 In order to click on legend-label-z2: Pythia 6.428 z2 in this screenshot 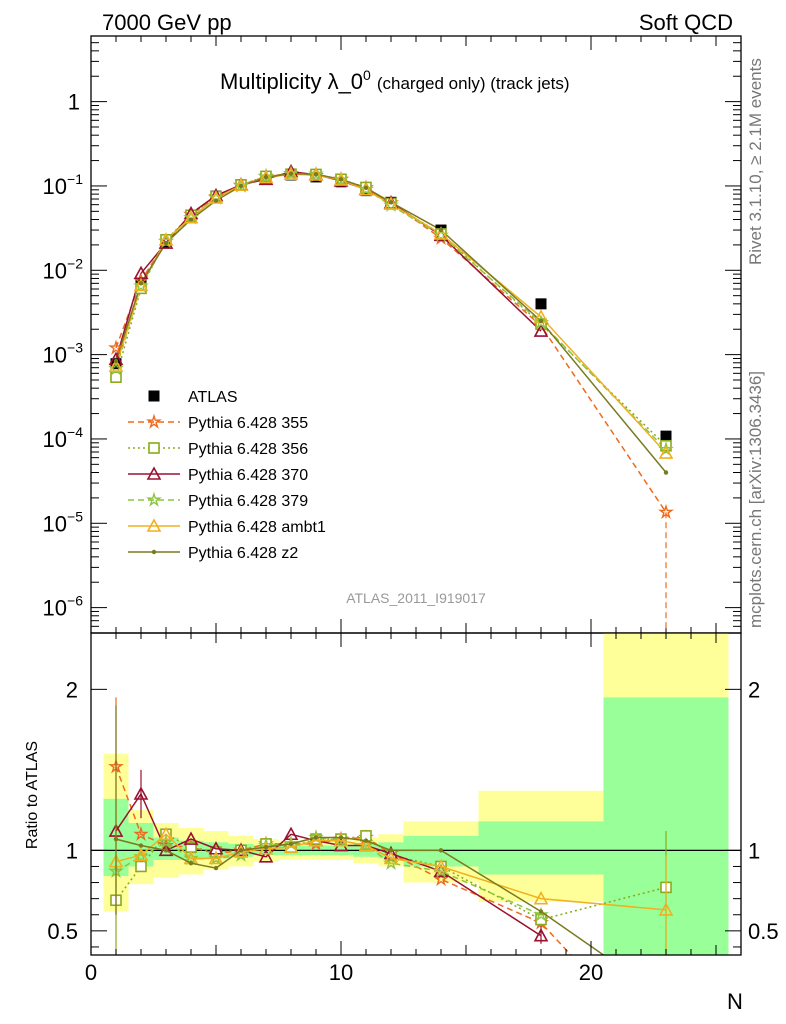, I will do `click(243, 553)`.